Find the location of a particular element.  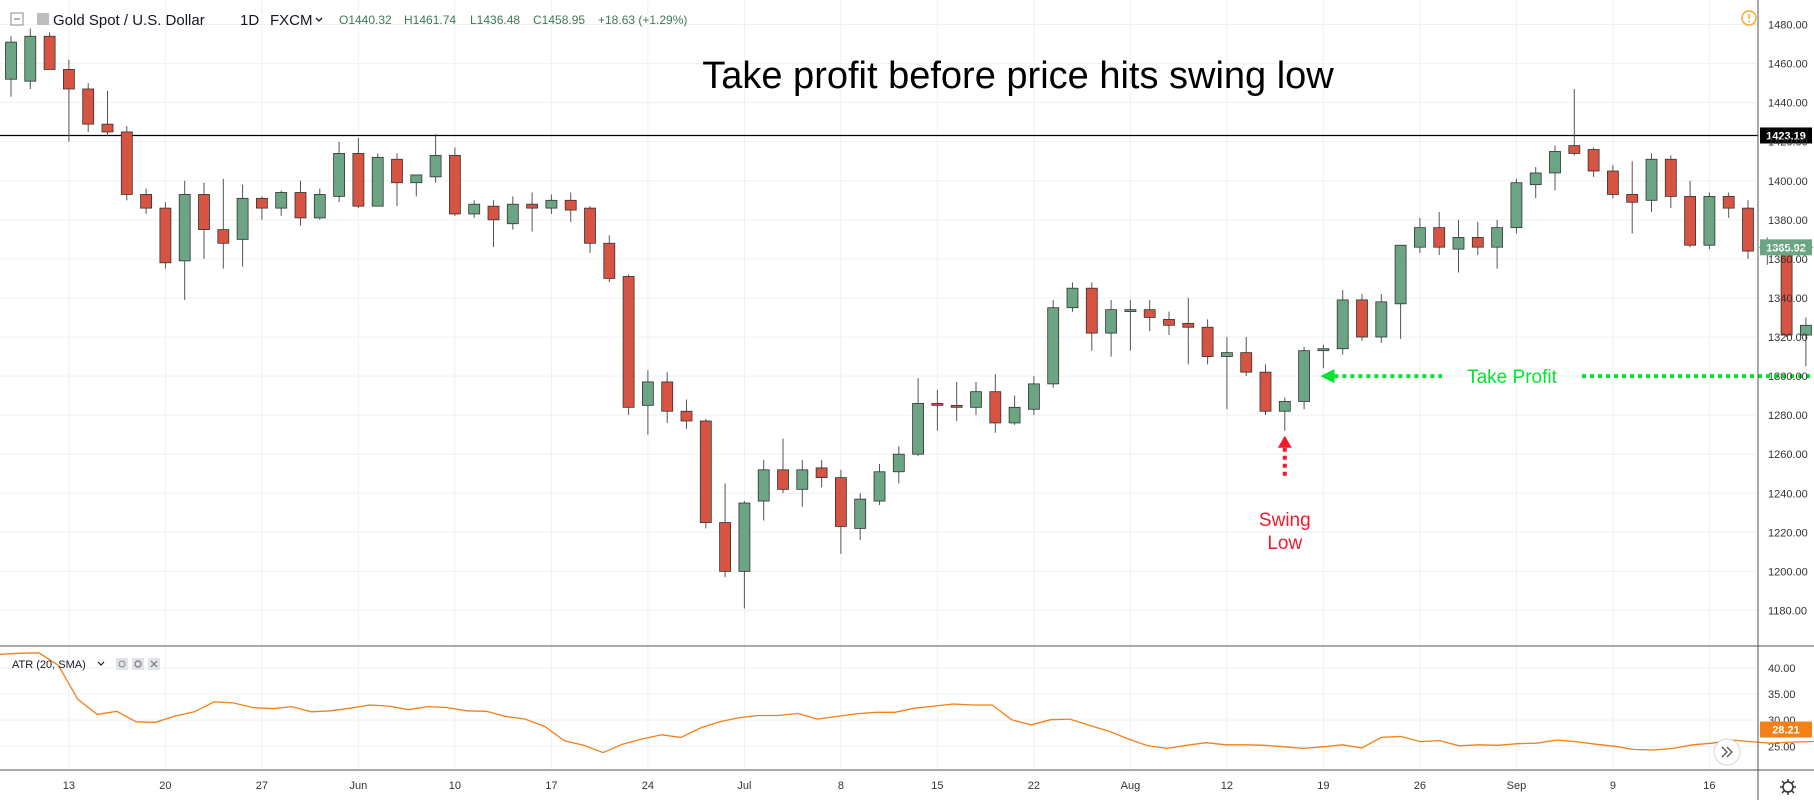

x-tick-label: 15 is located at coordinates (937, 786).